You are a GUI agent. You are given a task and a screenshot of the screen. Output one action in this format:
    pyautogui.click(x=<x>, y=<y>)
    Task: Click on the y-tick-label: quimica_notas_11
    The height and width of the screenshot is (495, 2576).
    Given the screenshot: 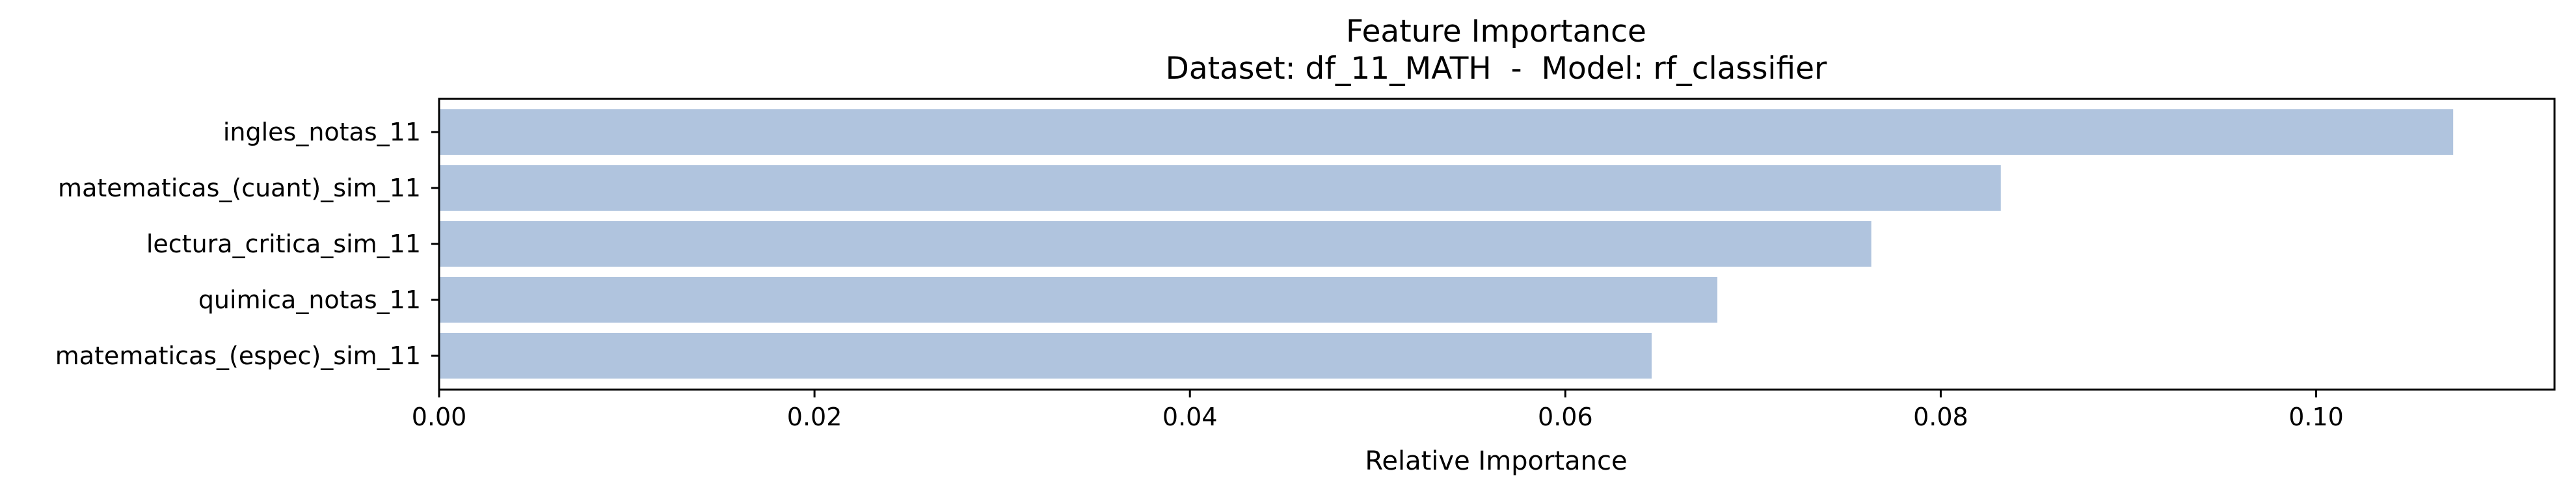 What is the action you would take?
    pyautogui.click(x=309, y=300)
    